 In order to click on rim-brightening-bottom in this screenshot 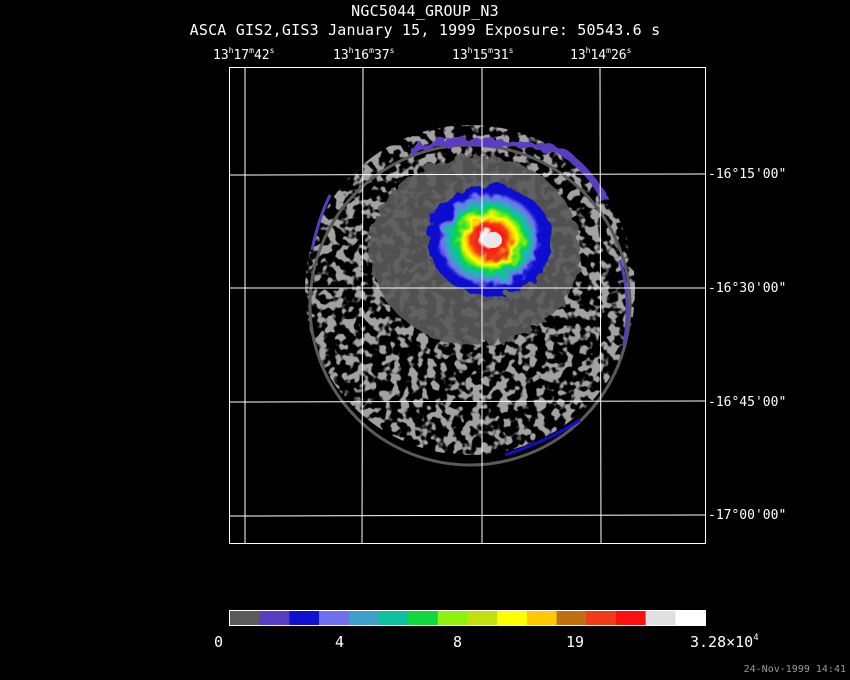, I will do `click(542, 437)`.